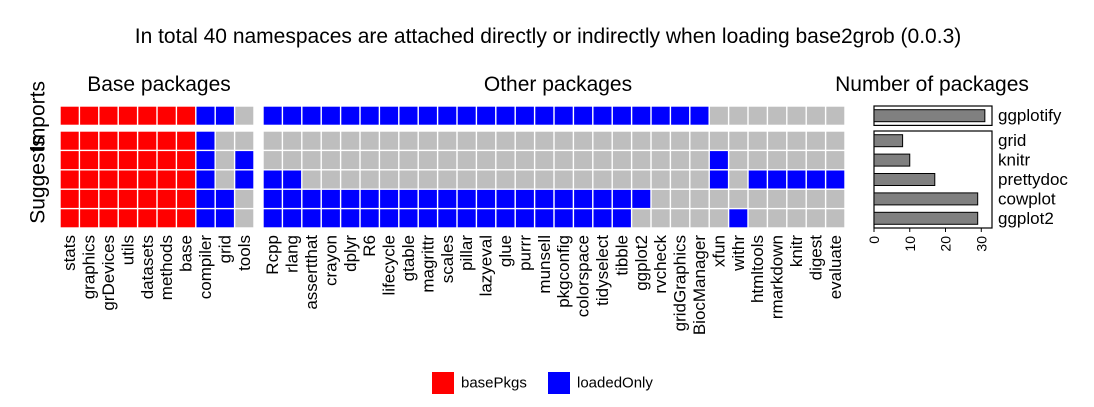 Image resolution: width=1094 pixels, height=407 pixels. What do you see at coordinates (186, 198) in the screenshot?
I see `cell-cowplot-base` at bounding box center [186, 198].